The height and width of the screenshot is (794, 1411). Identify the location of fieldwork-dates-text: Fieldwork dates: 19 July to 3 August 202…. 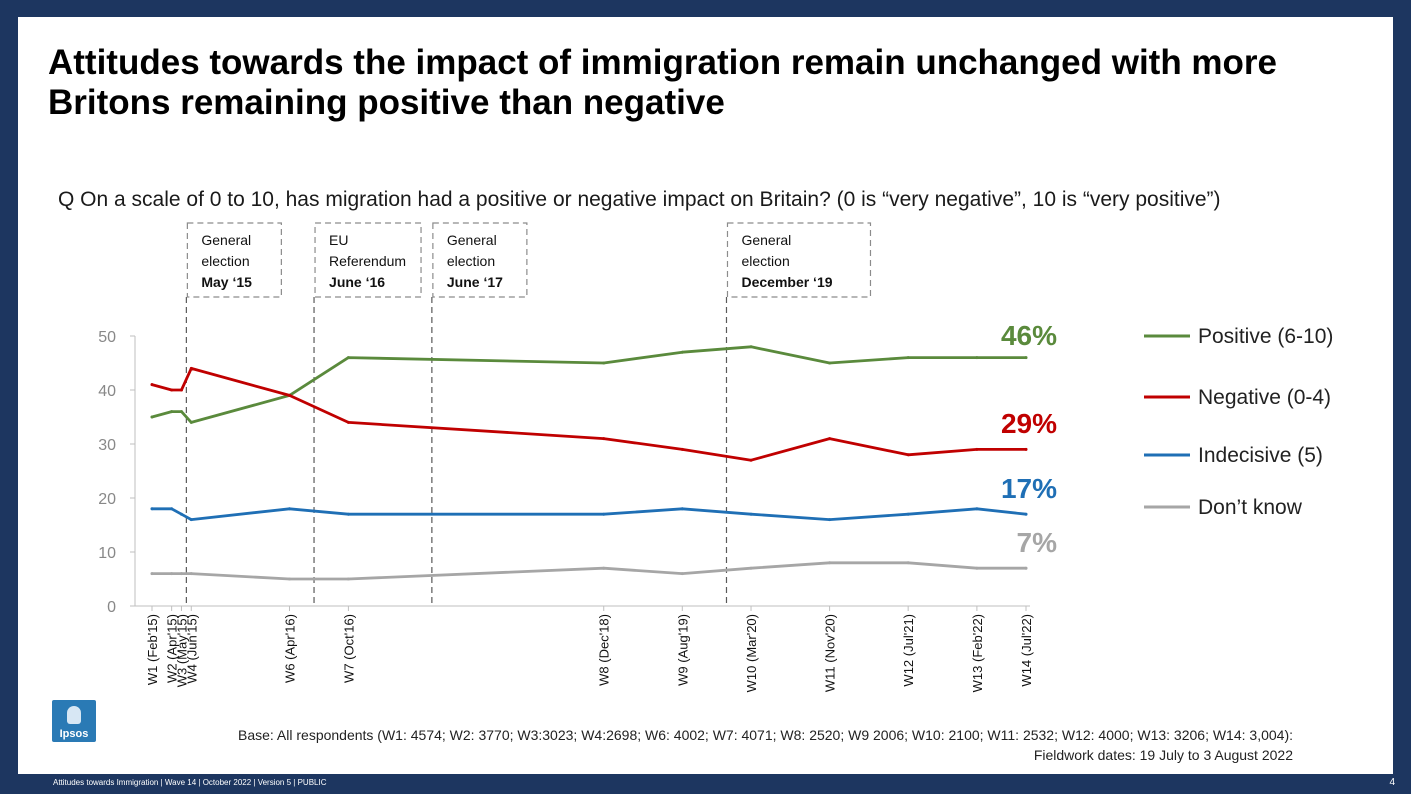
(1163, 755).